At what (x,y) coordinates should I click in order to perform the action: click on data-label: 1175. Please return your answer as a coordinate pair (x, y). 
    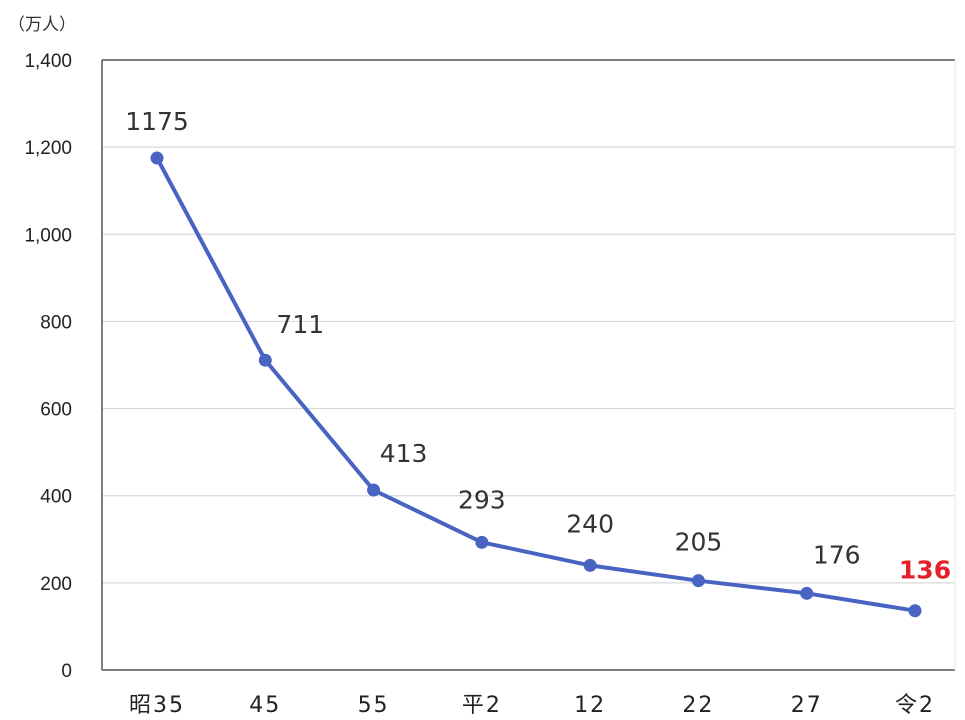
    Looking at the image, I should click on (157, 121).